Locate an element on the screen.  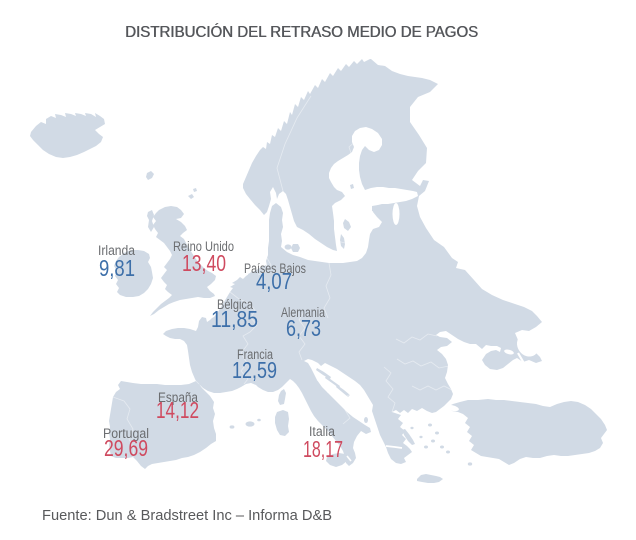
svg-text: Italia is located at coordinates (322, 431).